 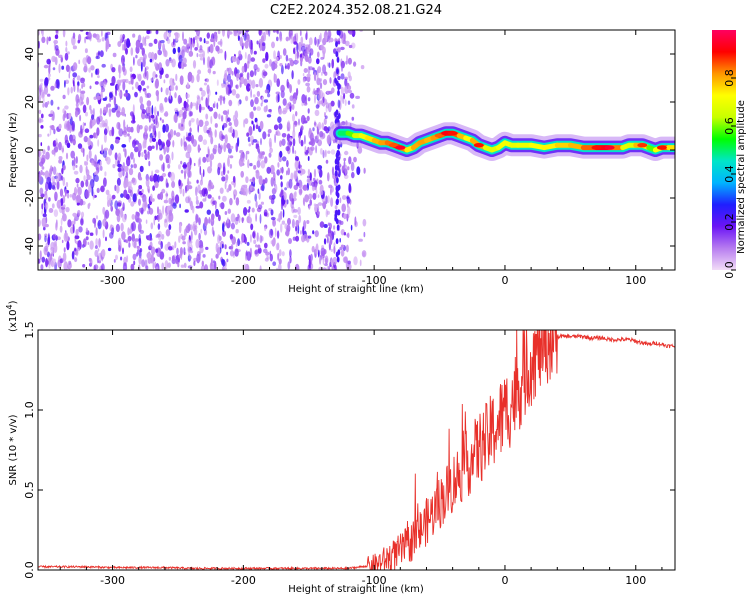 What do you see at coordinates (729, 174) in the screenshot?
I see `colorbar-axes: 0.0 0.2 0.4 0.6 0.8` at bounding box center [729, 174].